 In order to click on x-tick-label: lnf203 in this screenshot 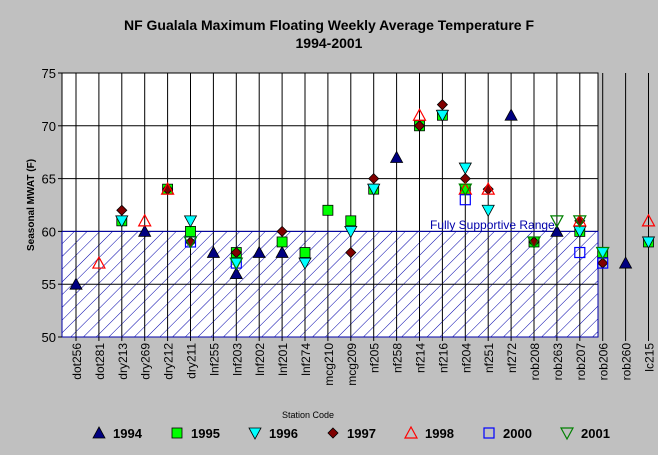, I will do `click(237, 359)`.